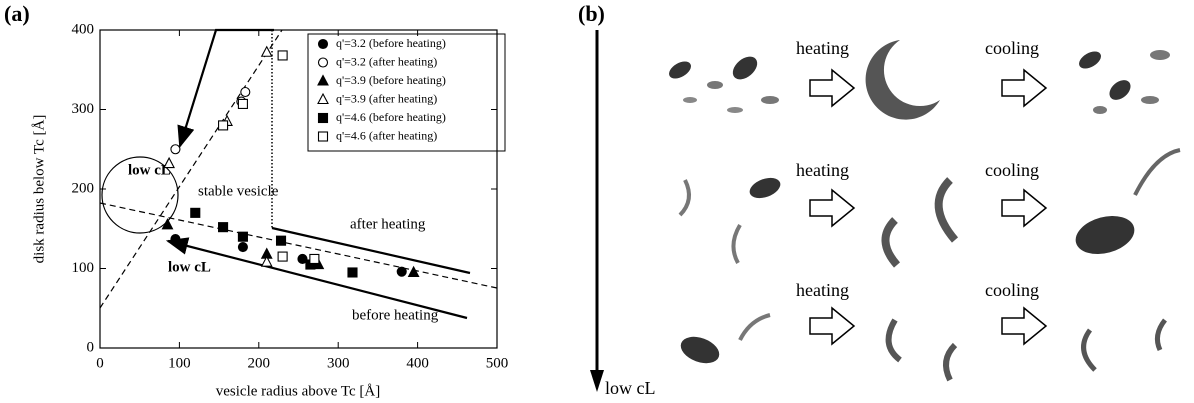 This screenshot has width=1194, height=403. Describe the element at coordinates (179, 363) in the screenshot. I see `x-tick-label: 100` at that location.